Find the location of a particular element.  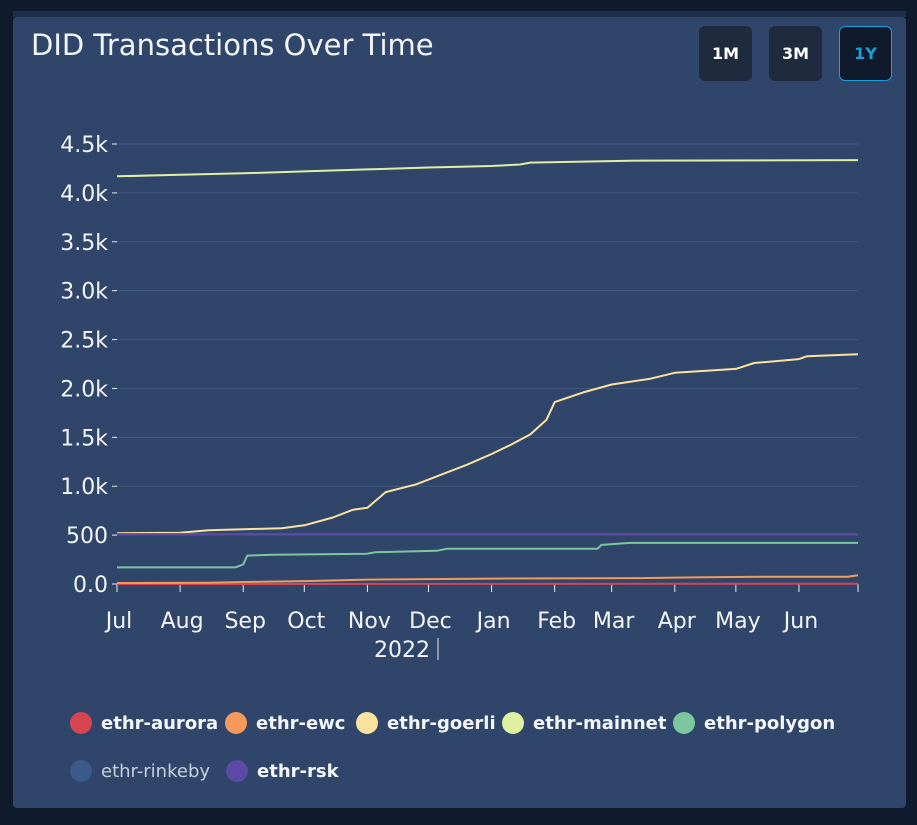

legend-label: ethr-polygon is located at coordinates (770, 723).